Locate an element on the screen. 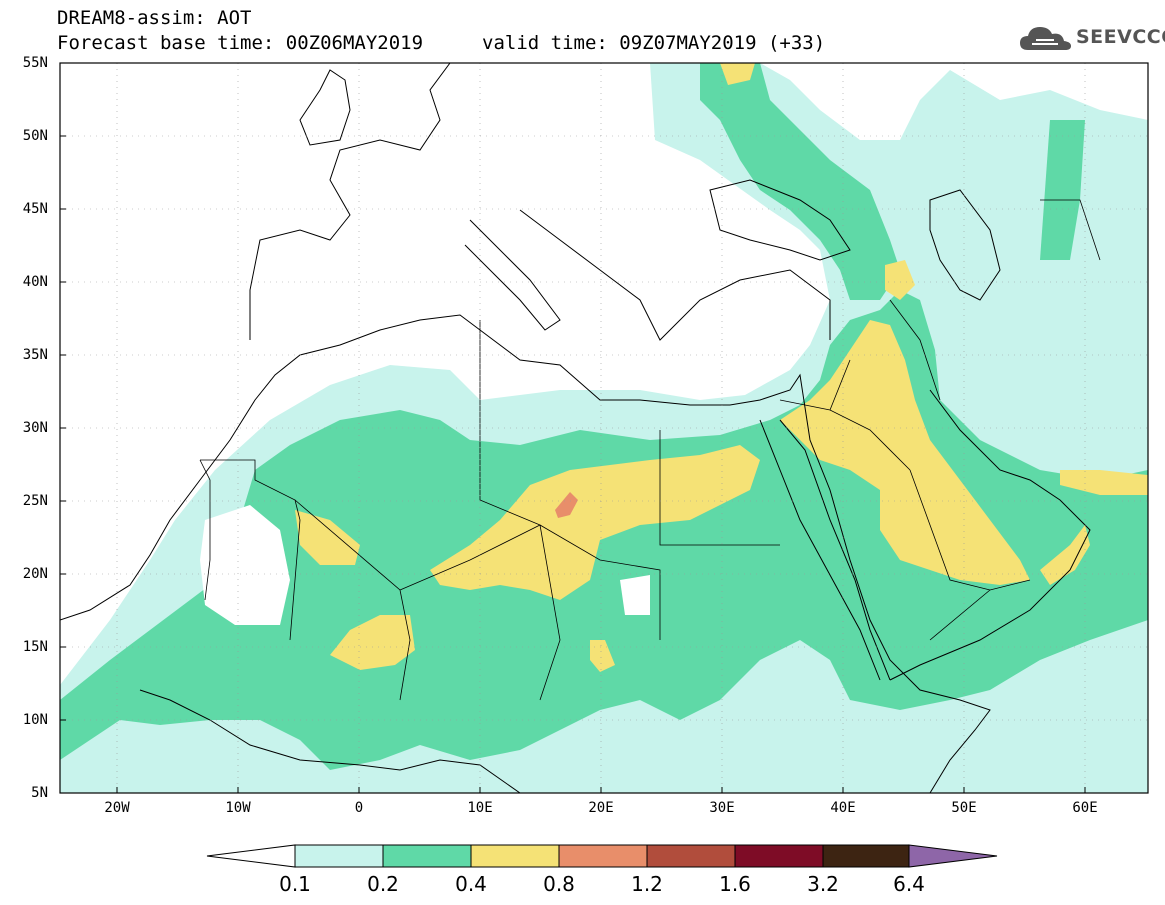 The image size is (1165, 905). colorbar is located at coordinates (602, 856).